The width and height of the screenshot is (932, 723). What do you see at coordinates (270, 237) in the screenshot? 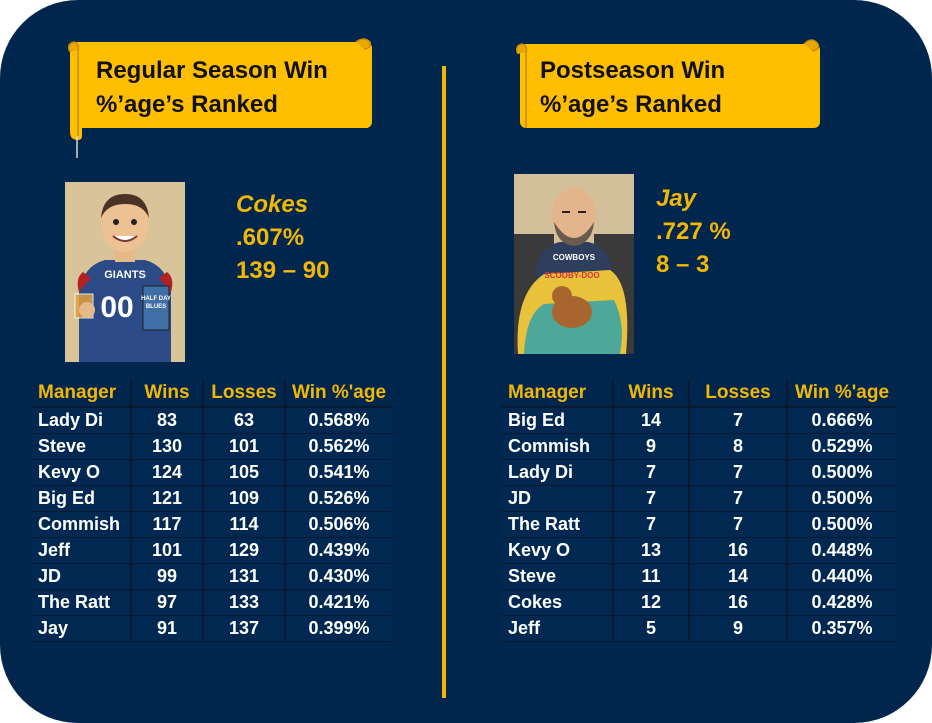
I see `regular-leader-pct: .607%` at bounding box center [270, 237].